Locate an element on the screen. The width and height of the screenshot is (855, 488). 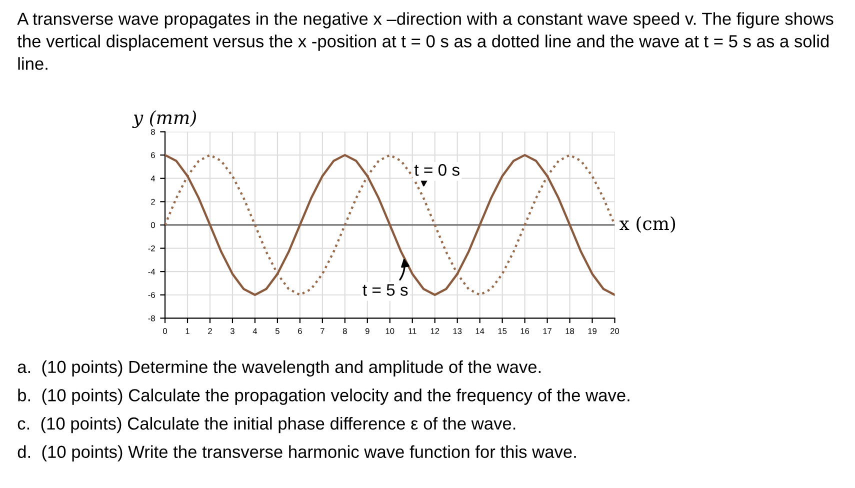
x-tick-label: 10 is located at coordinates (390, 331).